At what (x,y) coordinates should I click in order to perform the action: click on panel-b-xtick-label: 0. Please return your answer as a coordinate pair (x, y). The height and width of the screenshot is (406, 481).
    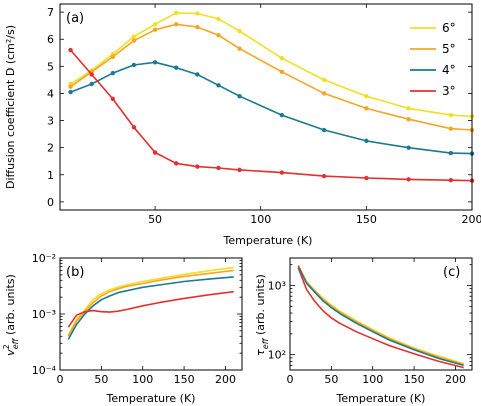
    Looking at the image, I should click on (60, 379).